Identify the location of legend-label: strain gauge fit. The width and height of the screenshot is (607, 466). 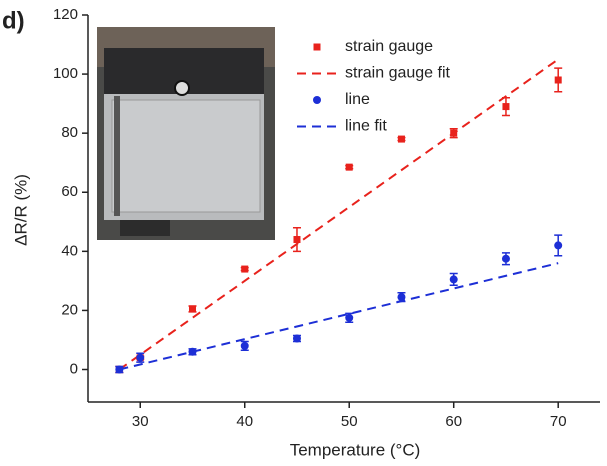
(398, 73).